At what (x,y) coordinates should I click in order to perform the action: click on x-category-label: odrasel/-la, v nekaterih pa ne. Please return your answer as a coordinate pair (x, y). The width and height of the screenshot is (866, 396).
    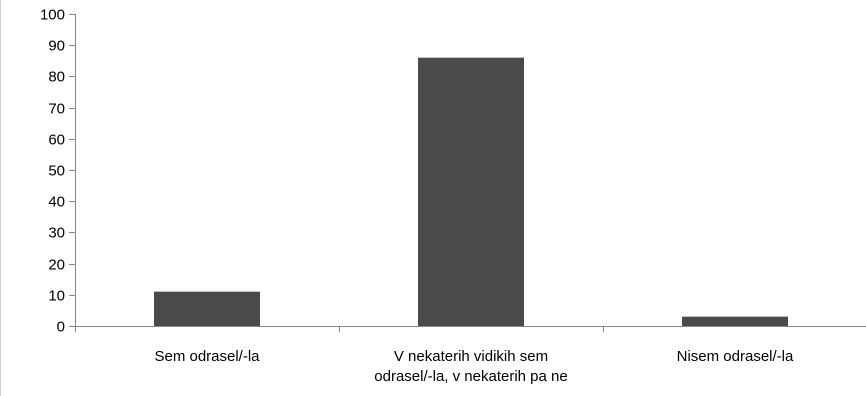
    Looking at the image, I should click on (470, 376).